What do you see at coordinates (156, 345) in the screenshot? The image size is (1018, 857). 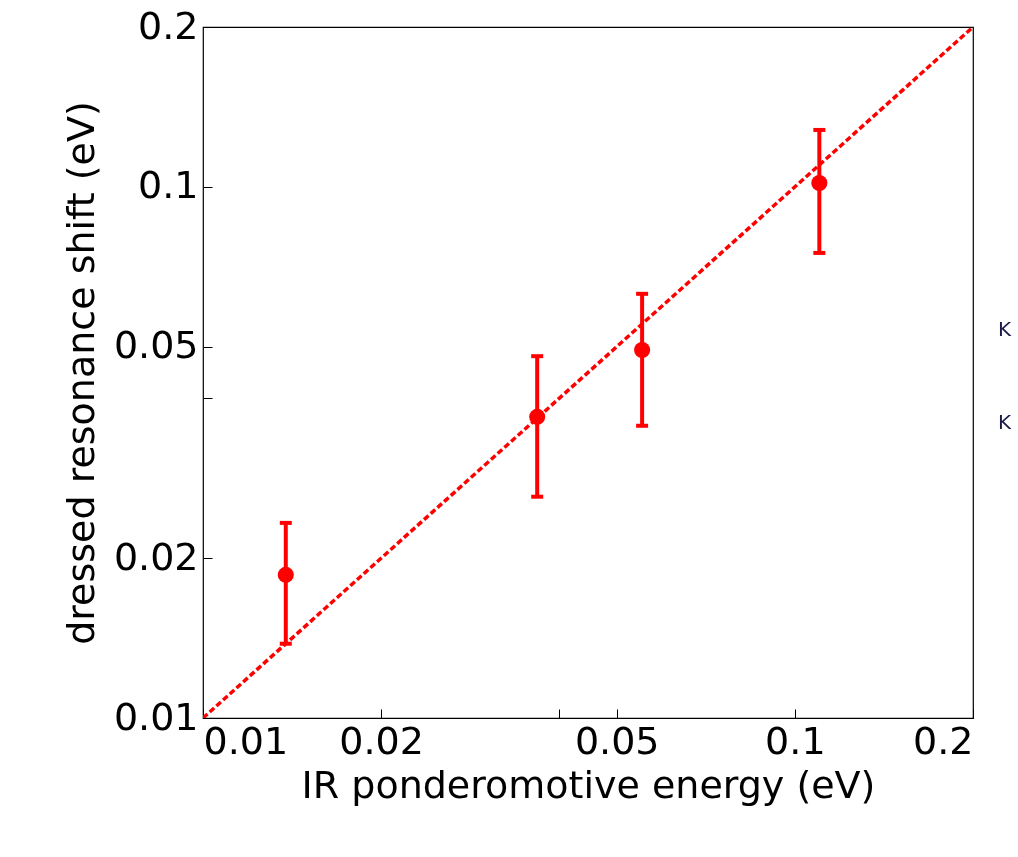 I see `y-tick-label: 0.05` at bounding box center [156, 345].